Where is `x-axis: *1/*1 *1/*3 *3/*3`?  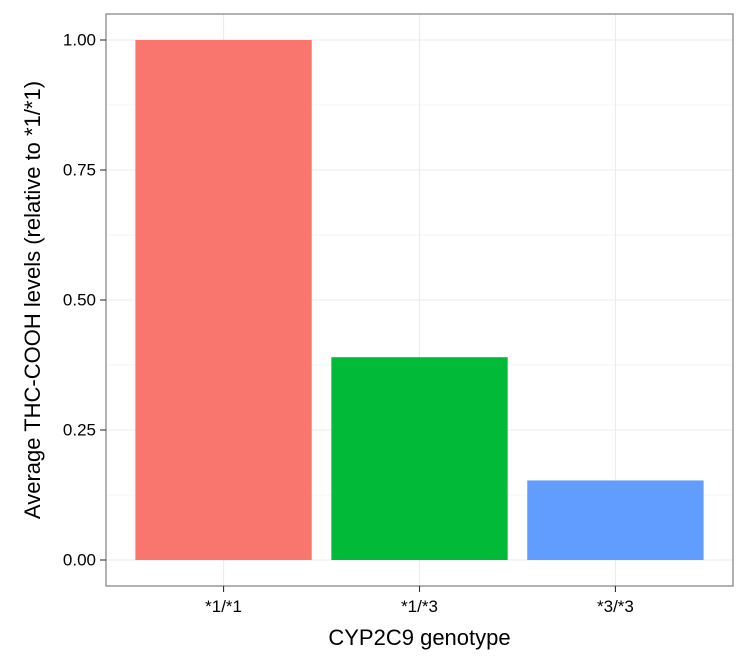
x-axis: *1/*1 *1/*3 *3/*3 is located at coordinates (419, 601).